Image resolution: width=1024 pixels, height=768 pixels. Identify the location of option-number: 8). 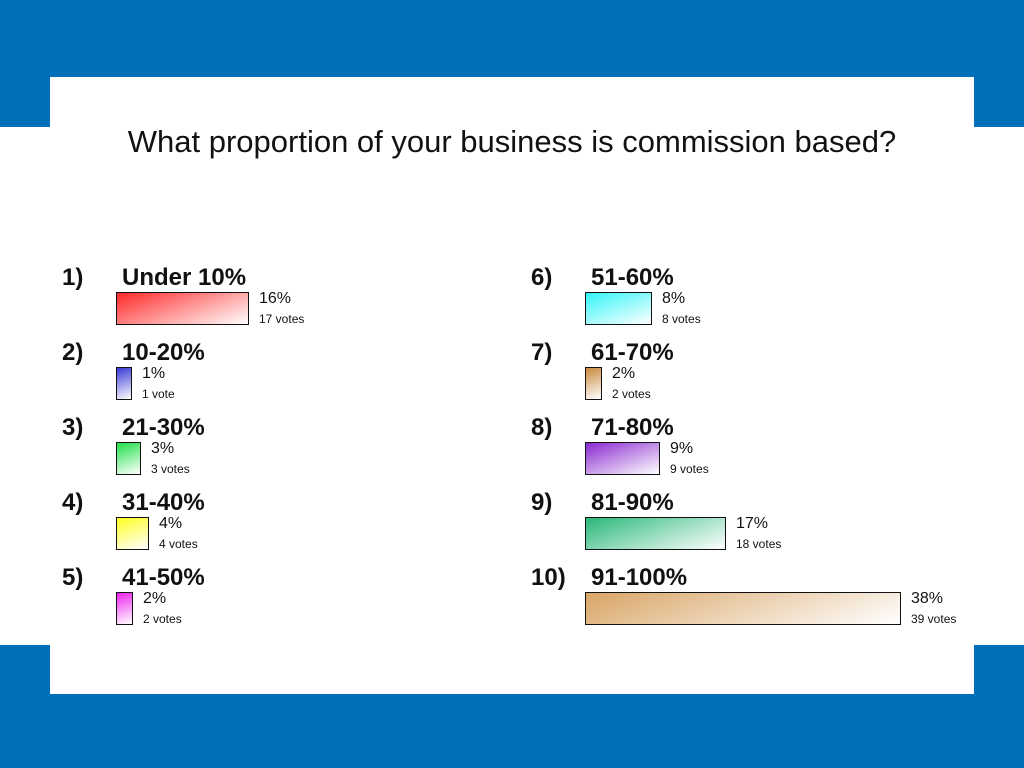
(542, 427).